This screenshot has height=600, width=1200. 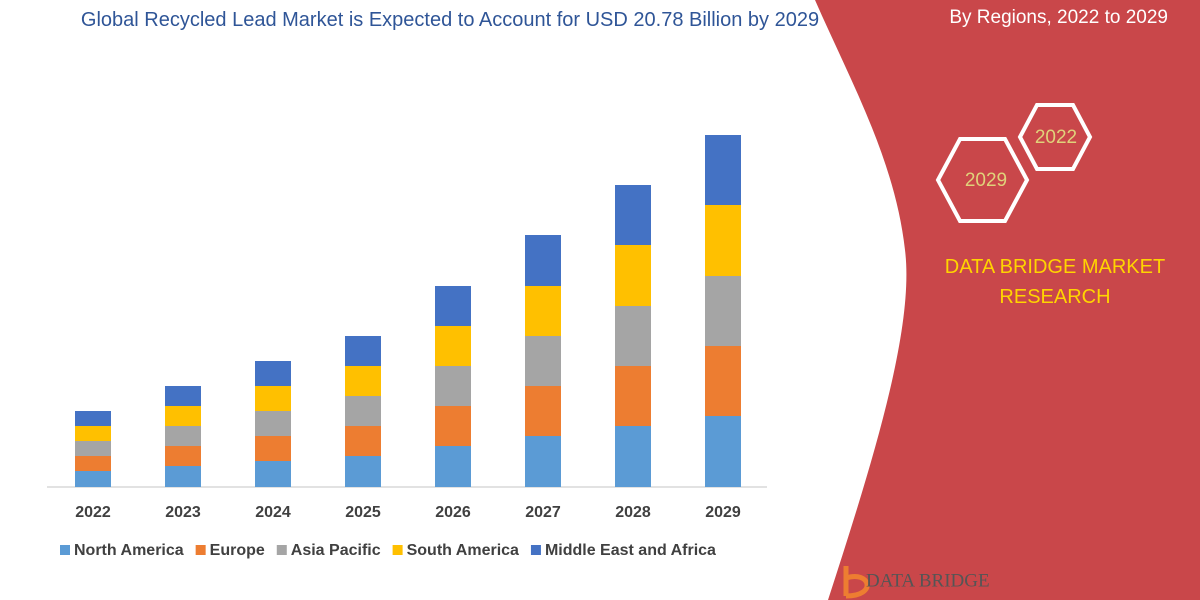 I want to click on legend-label: Europe, so click(x=237, y=550).